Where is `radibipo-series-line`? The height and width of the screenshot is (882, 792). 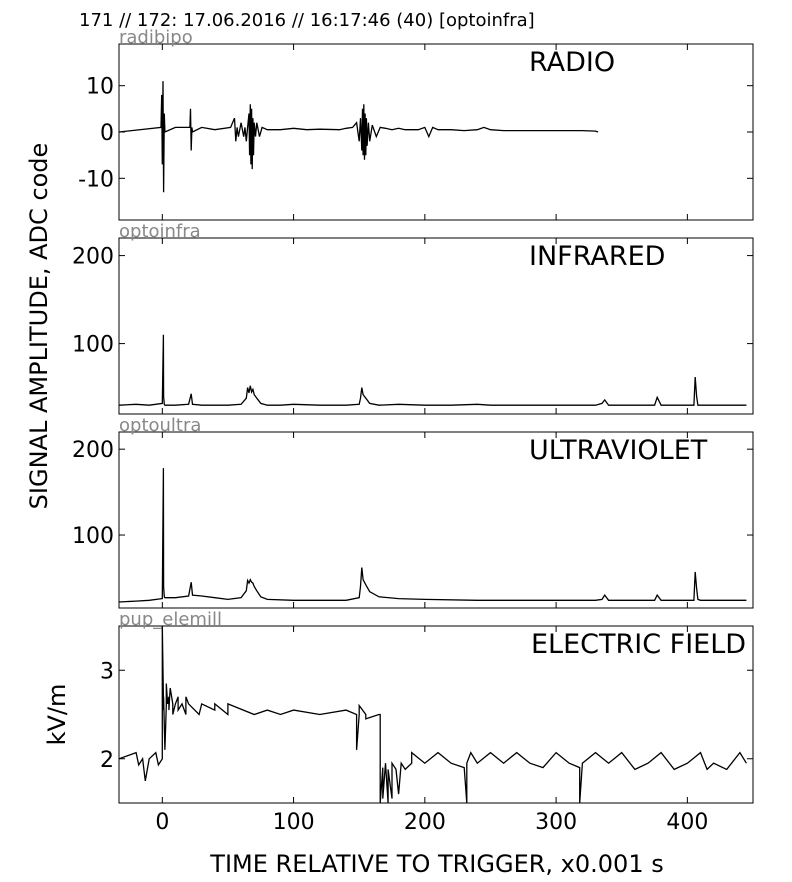 radibipo-series-line is located at coordinates (359, 137).